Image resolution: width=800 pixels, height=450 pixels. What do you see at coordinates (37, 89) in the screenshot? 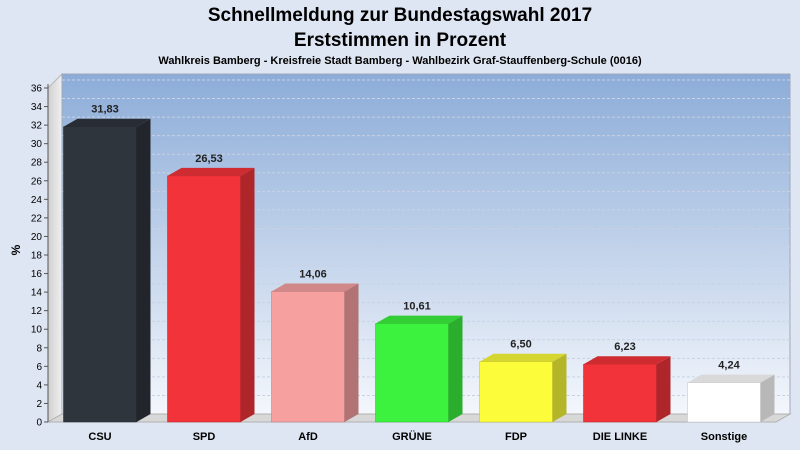
I see `y-tick-label: 36` at bounding box center [37, 89].